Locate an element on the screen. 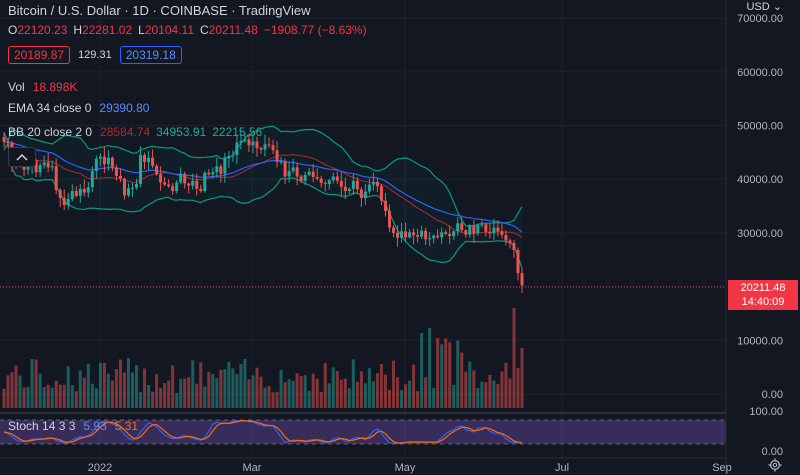  spread-value: 129.31 is located at coordinates (95, 55).